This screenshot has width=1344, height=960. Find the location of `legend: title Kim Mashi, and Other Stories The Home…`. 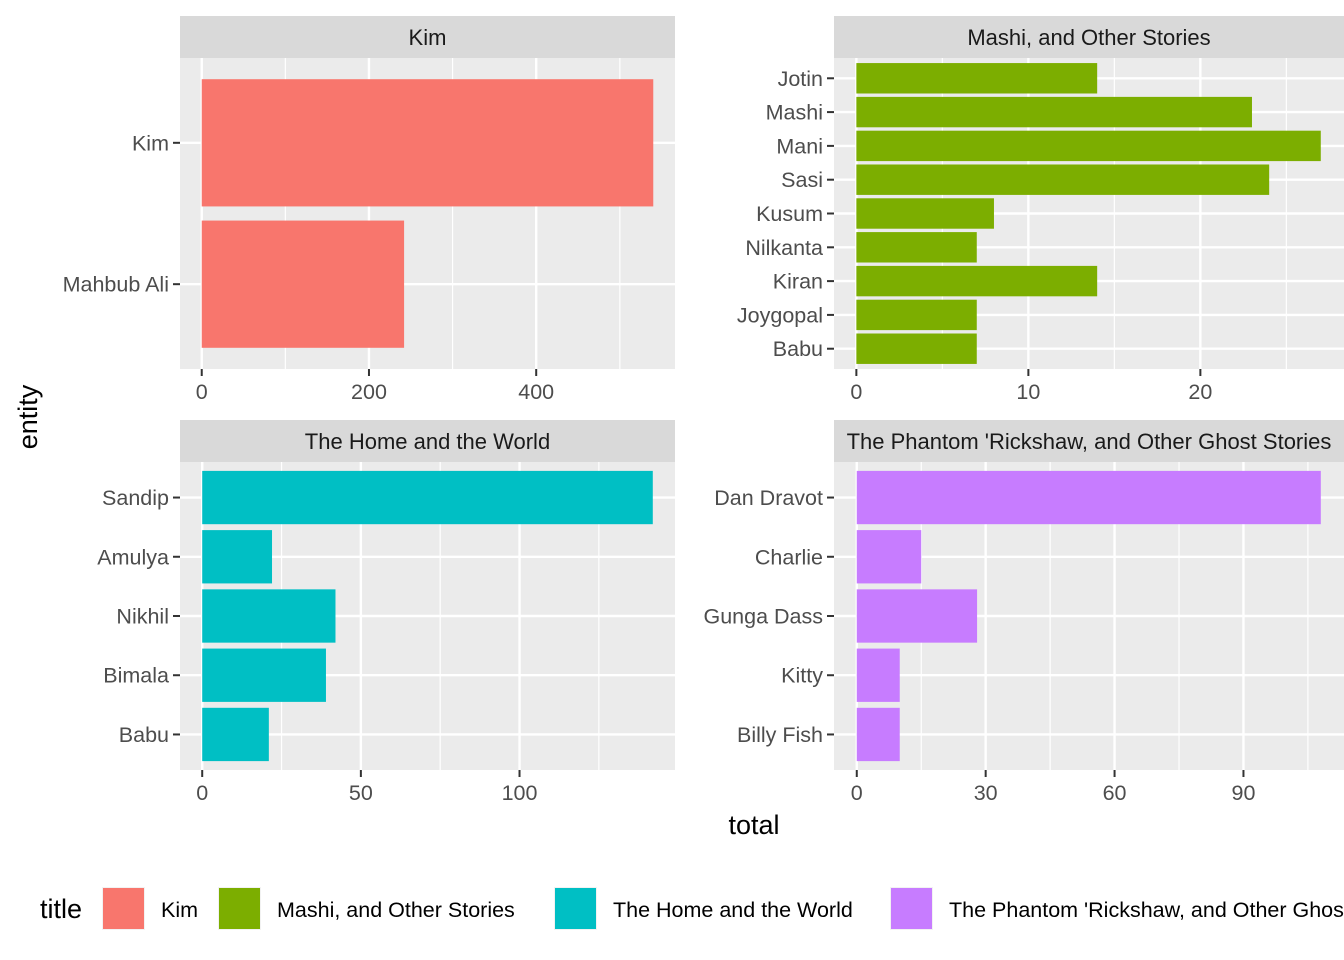

legend: title Kim Mashi, and Other Stories The Home… is located at coordinates (692, 908).